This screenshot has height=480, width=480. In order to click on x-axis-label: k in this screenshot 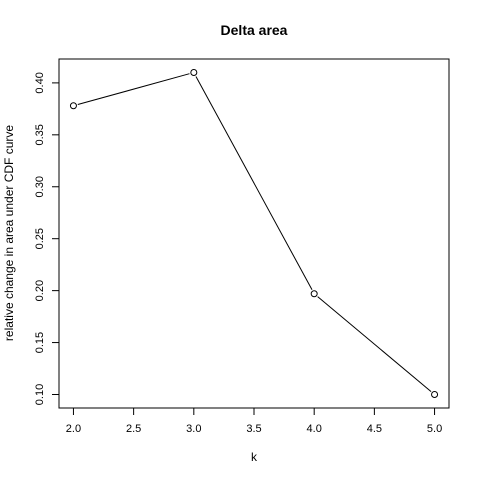, I will do `click(254, 457)`.